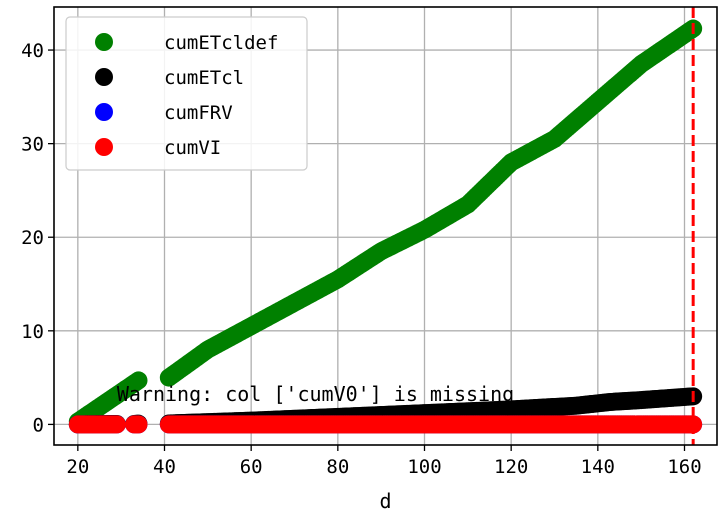 The width and height of the screenshot is (722, 517). What do you see at coordinates (192, 148) in the screenshot?
I see `legend-label: cumVI` at bounding box center [192, 148].